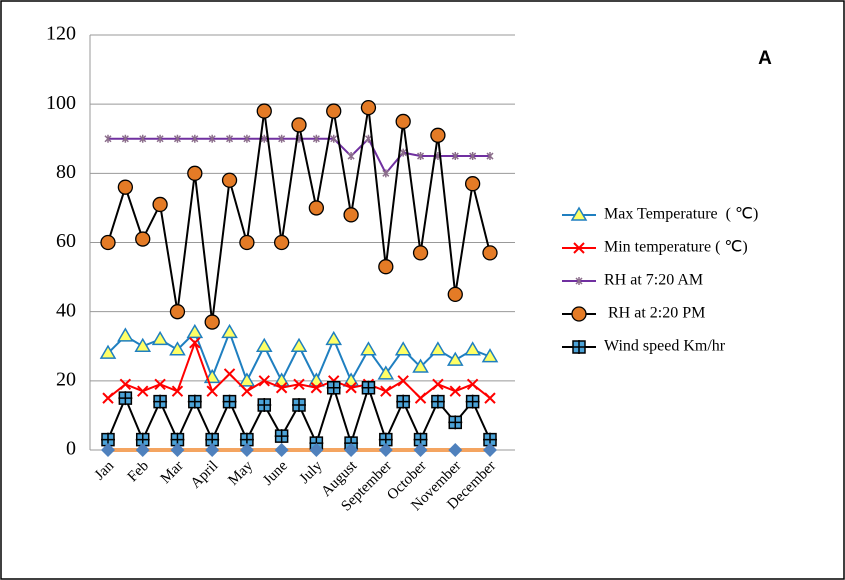 The width and height of the screenshot is (845, 580). What do you see at coordinates (765, 58) in the screenshot?
I see `annotation: A` at bounding box center [765, 58].